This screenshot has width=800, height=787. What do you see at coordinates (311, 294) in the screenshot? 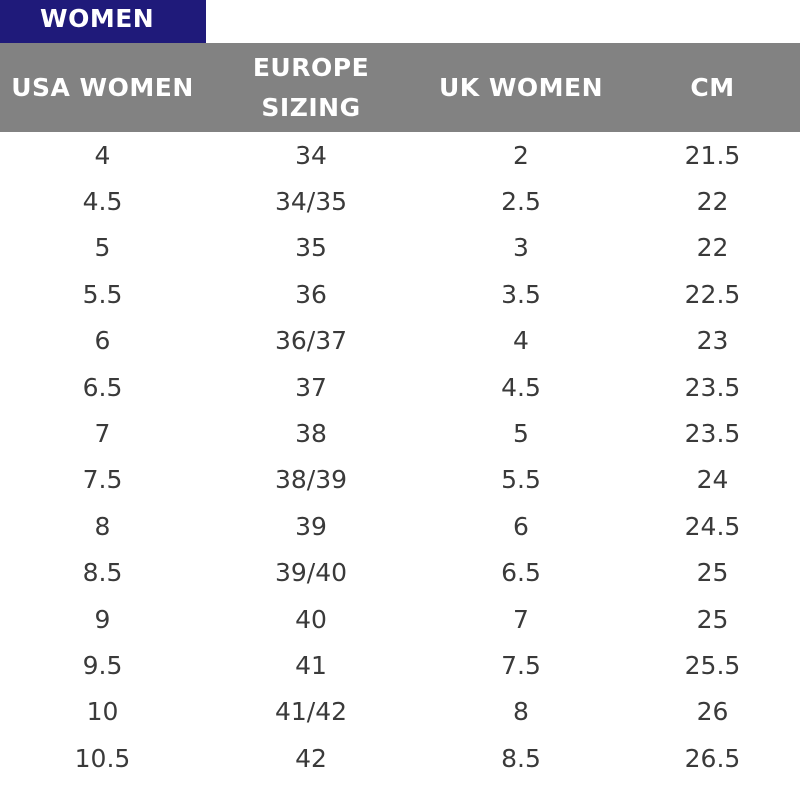
I see `cell-europe: 36` at bounding box center [311, 294].